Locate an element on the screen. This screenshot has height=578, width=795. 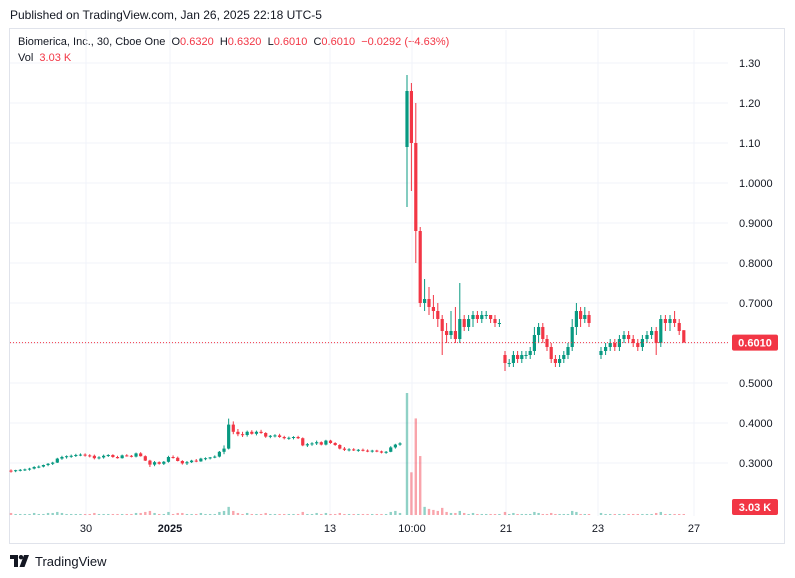
y-tick-label: 0.9000 is located at coordinates (756, 224).